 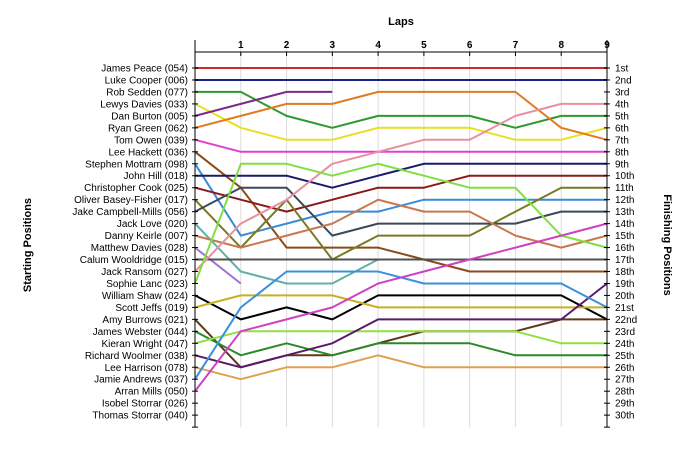 I want to click on start-position-label: Ryan Green (062), so click(x=148, y=128).